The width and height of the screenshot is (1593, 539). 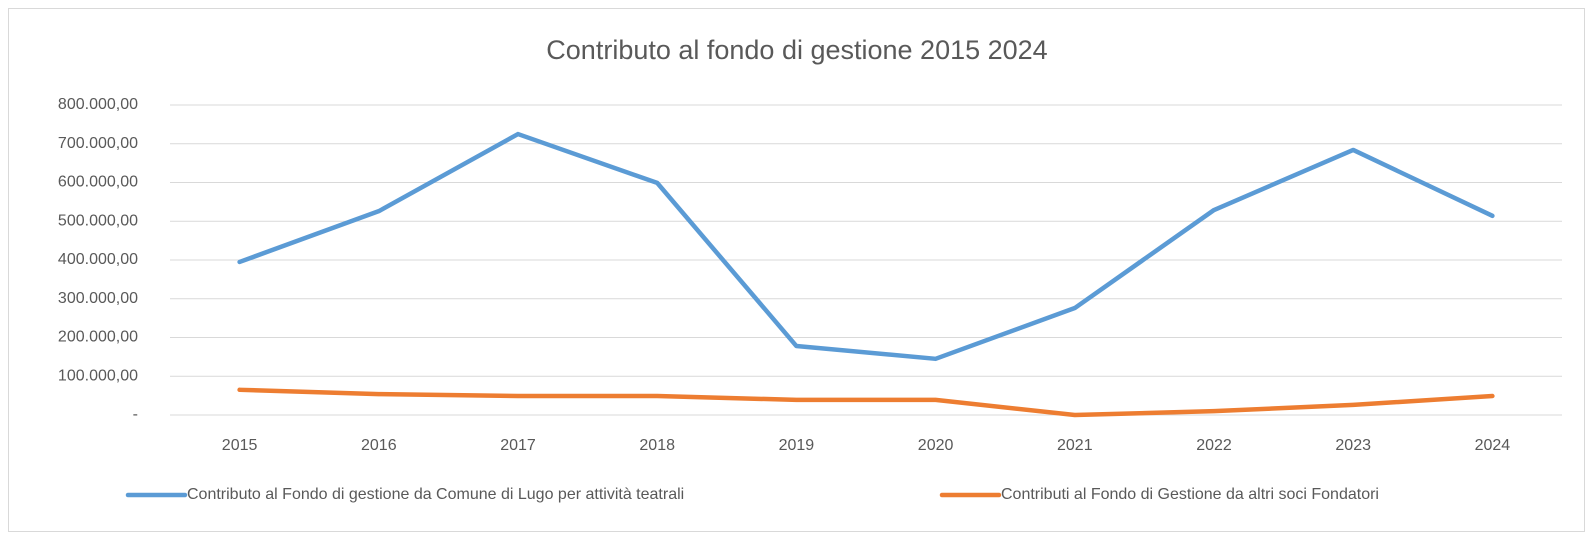 I want to click on y-tick-label: 800.000,00, so click(x=98, y=104).